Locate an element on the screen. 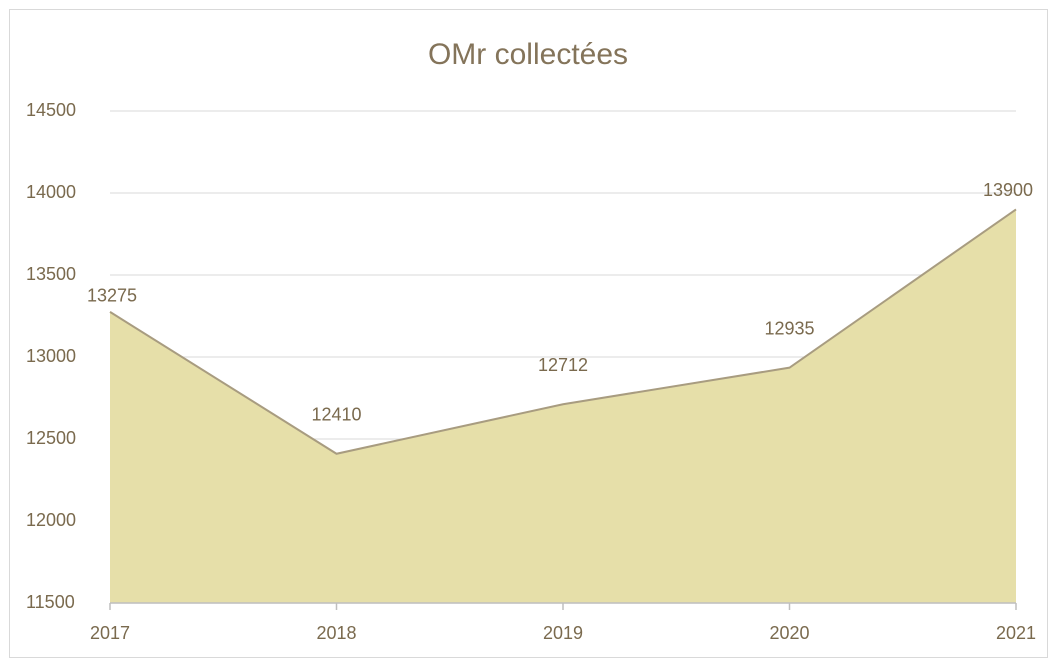 This screenshot has width=1058, height=659. x-tick-label: 2021 is located at coordinates (1016, 633).